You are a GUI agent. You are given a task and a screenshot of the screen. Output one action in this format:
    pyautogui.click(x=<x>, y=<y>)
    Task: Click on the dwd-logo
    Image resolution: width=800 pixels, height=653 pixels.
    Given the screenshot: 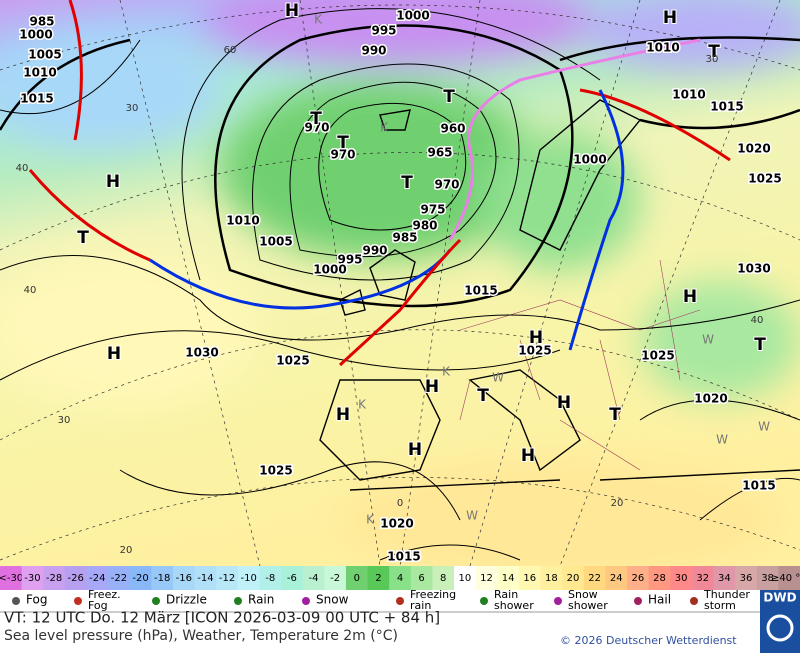 What is the action you would take?
    pyautogui.click(x=780, y=621)
    